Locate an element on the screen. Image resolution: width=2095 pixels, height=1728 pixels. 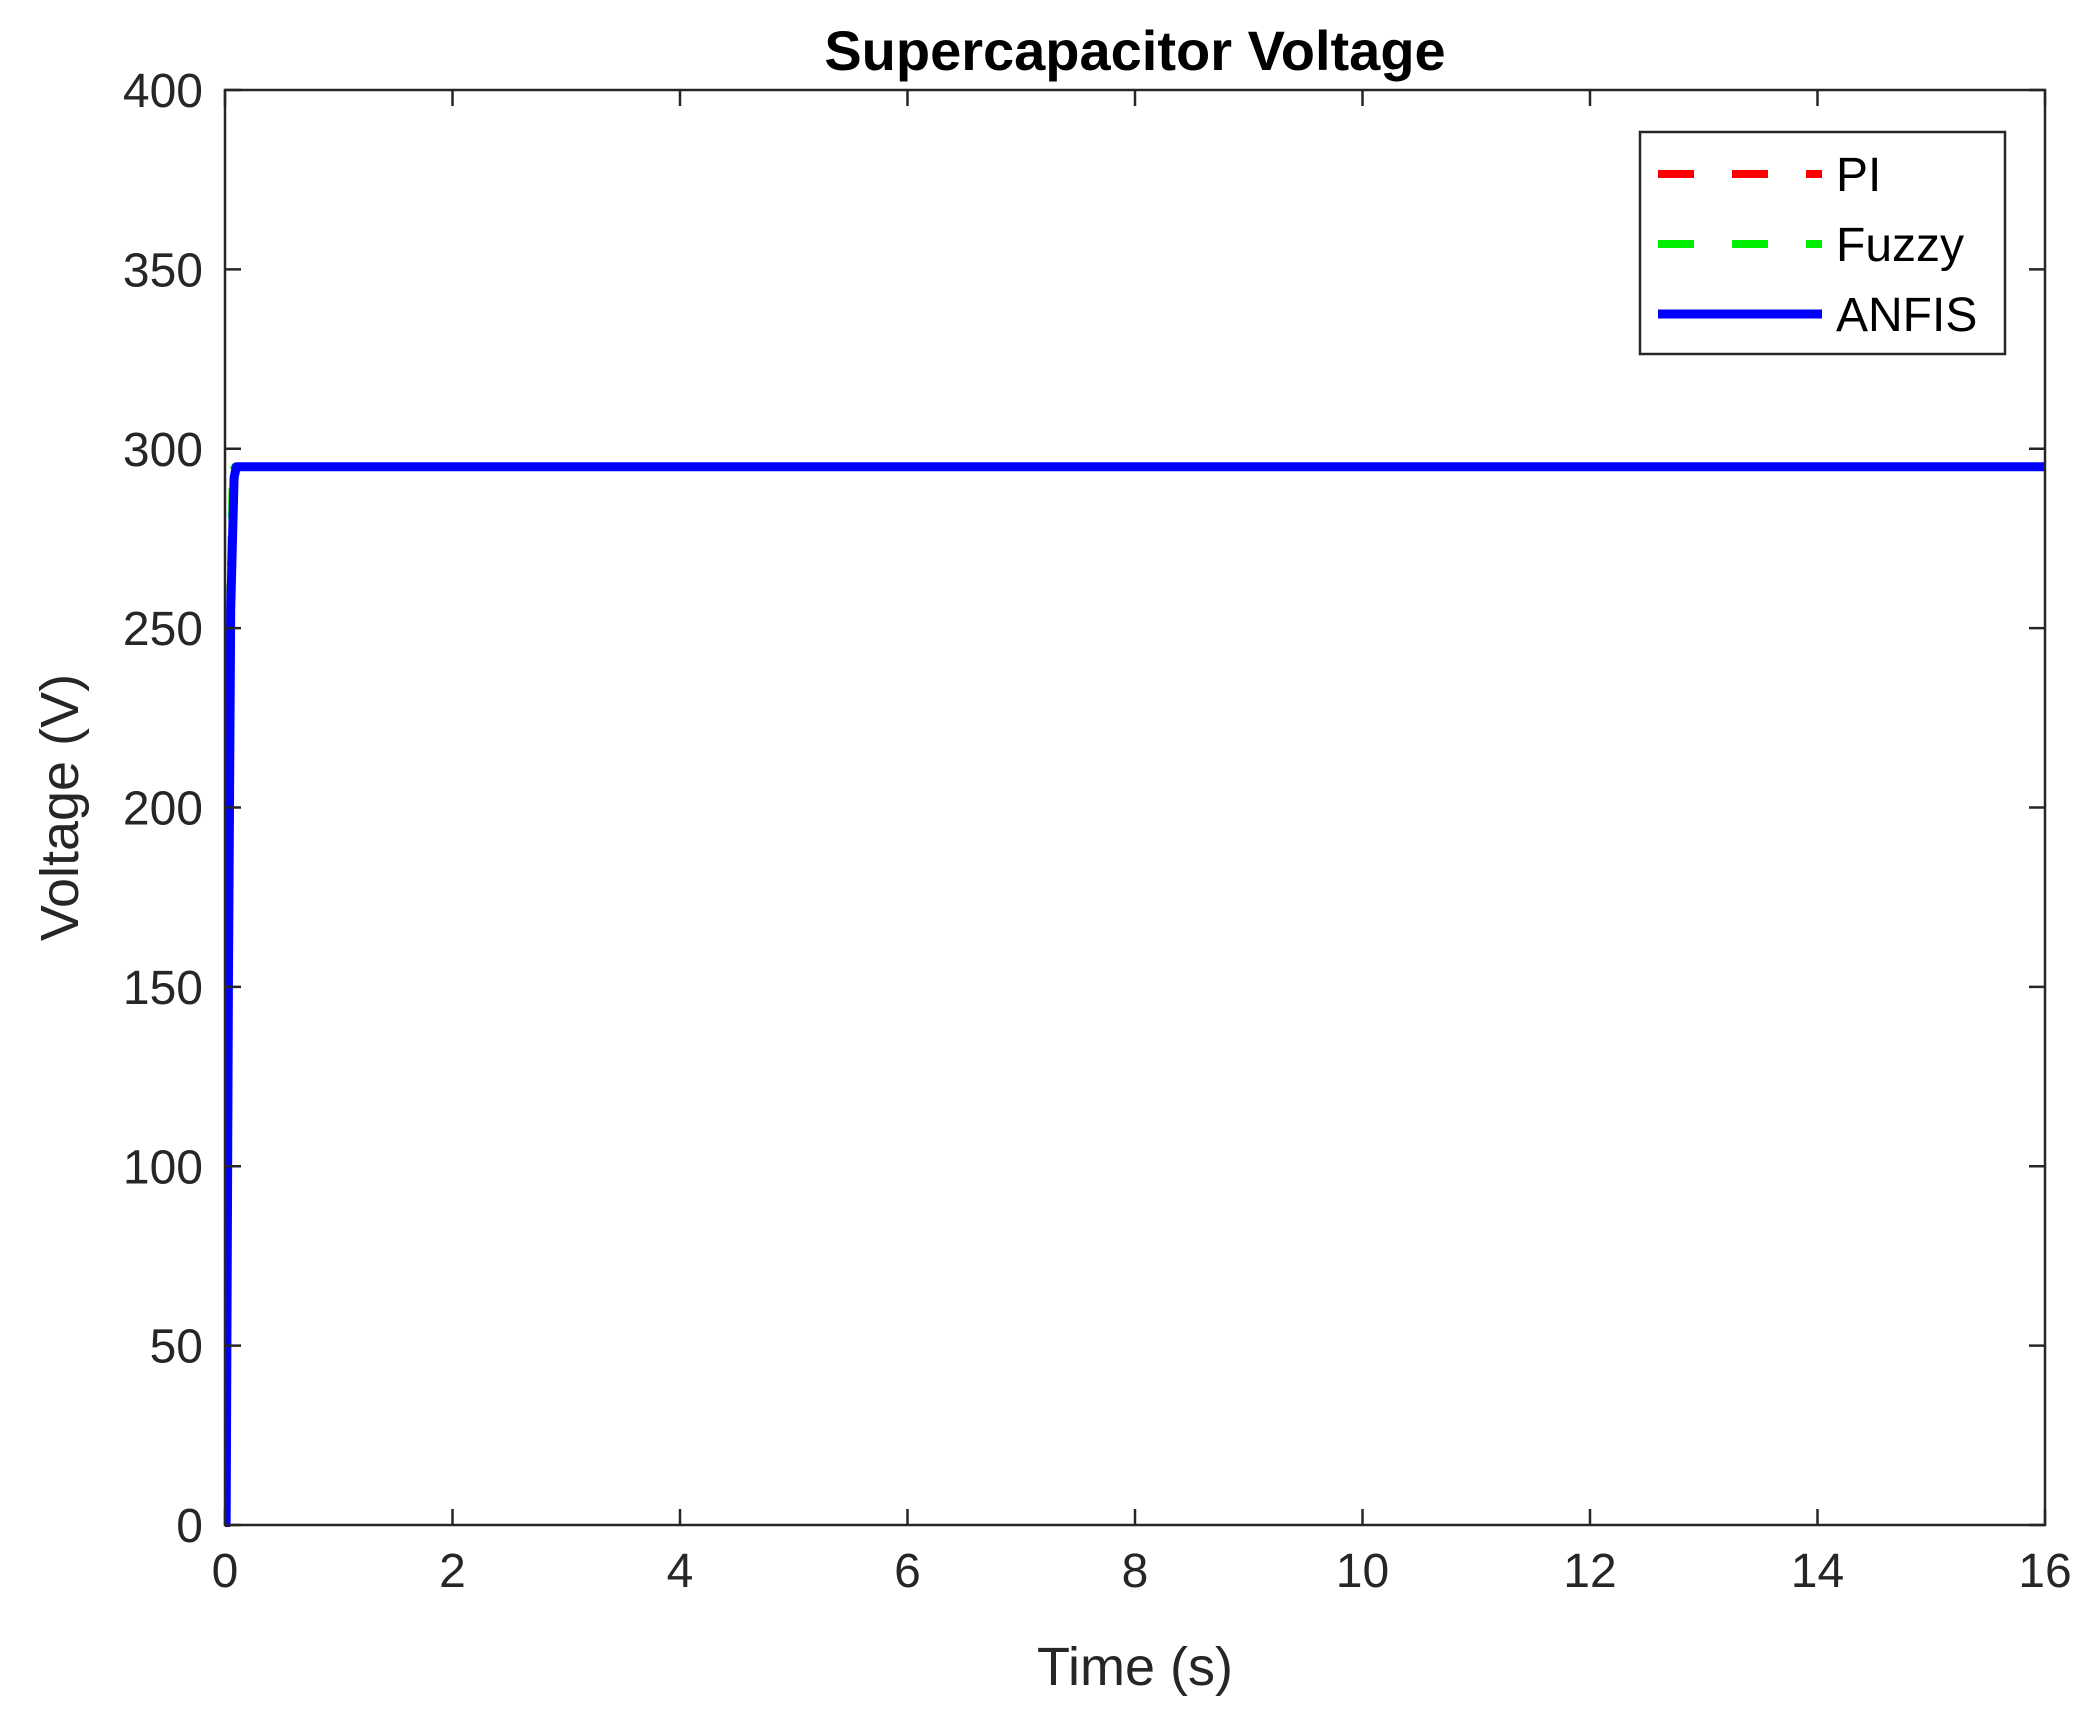
y-tick-label: 150 is located at coordinates (163, 988).